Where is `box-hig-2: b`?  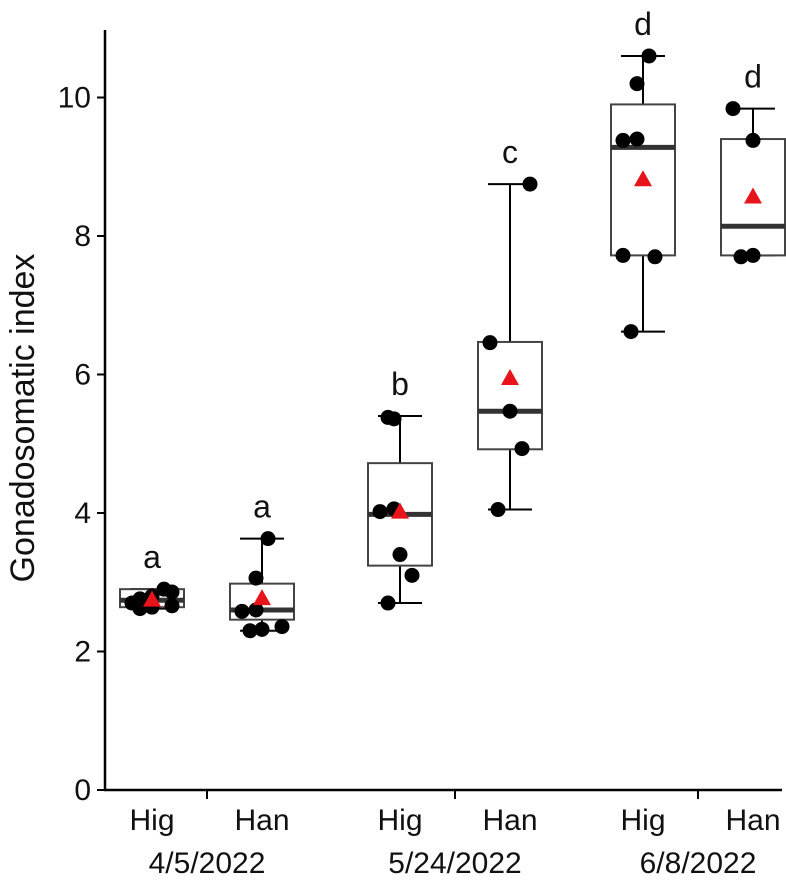 box-hig-2: b is located at coordinates (400, 488).